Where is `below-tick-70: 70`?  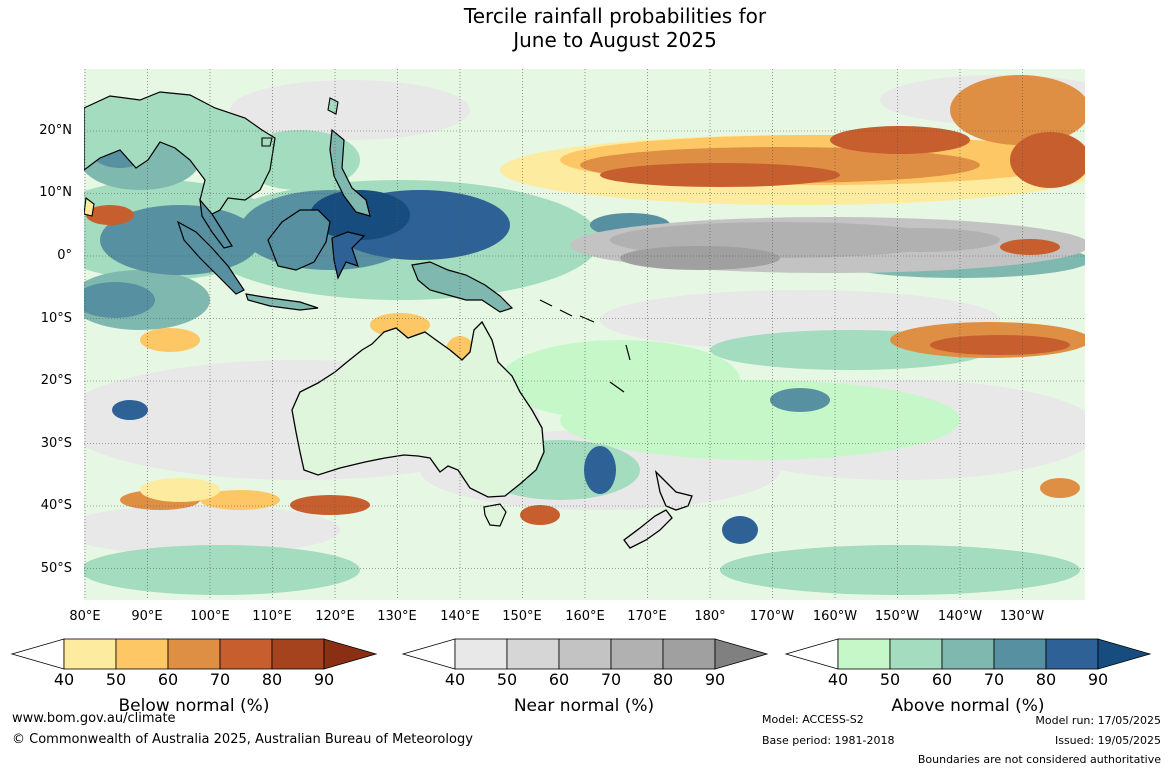 below-tick-70: 70 is located at coordinates (220, 679).